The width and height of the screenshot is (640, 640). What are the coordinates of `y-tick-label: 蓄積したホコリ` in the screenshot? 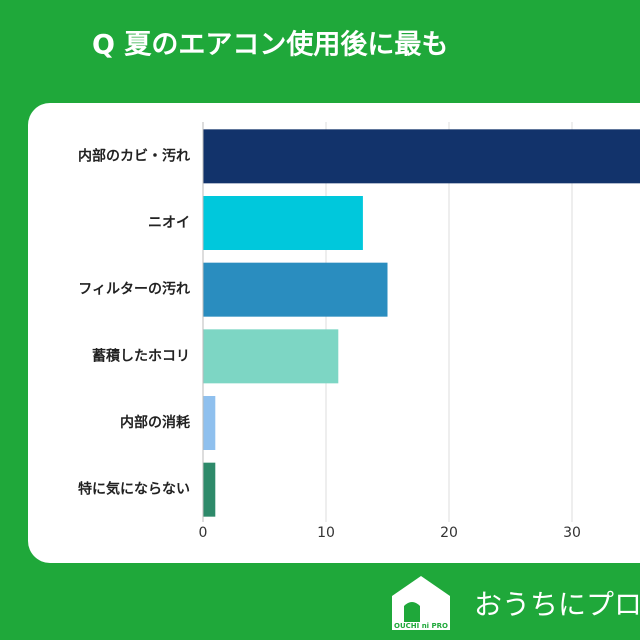 It's located at (141, 355).